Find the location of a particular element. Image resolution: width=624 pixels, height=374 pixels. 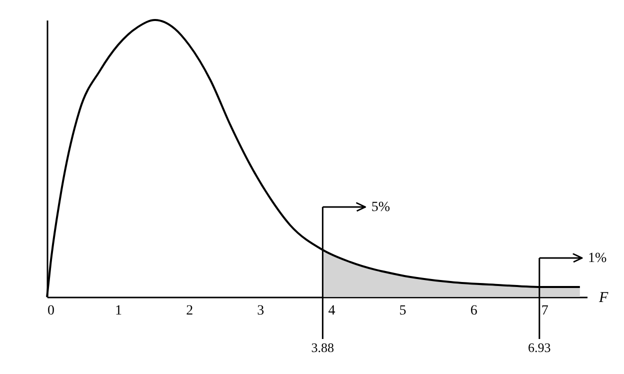

x-tick-label: 3 is located at coordinates (260, 311).